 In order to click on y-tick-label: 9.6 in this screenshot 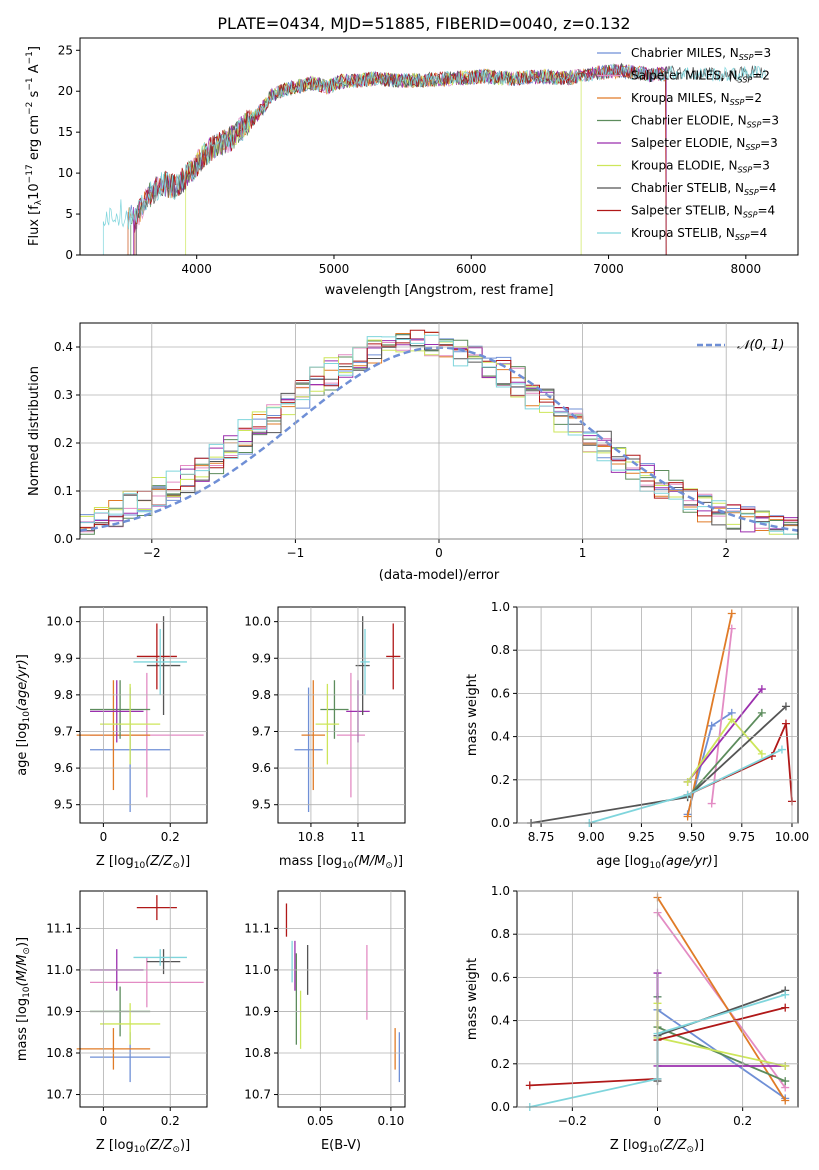, I will do `click(63, 768)`.